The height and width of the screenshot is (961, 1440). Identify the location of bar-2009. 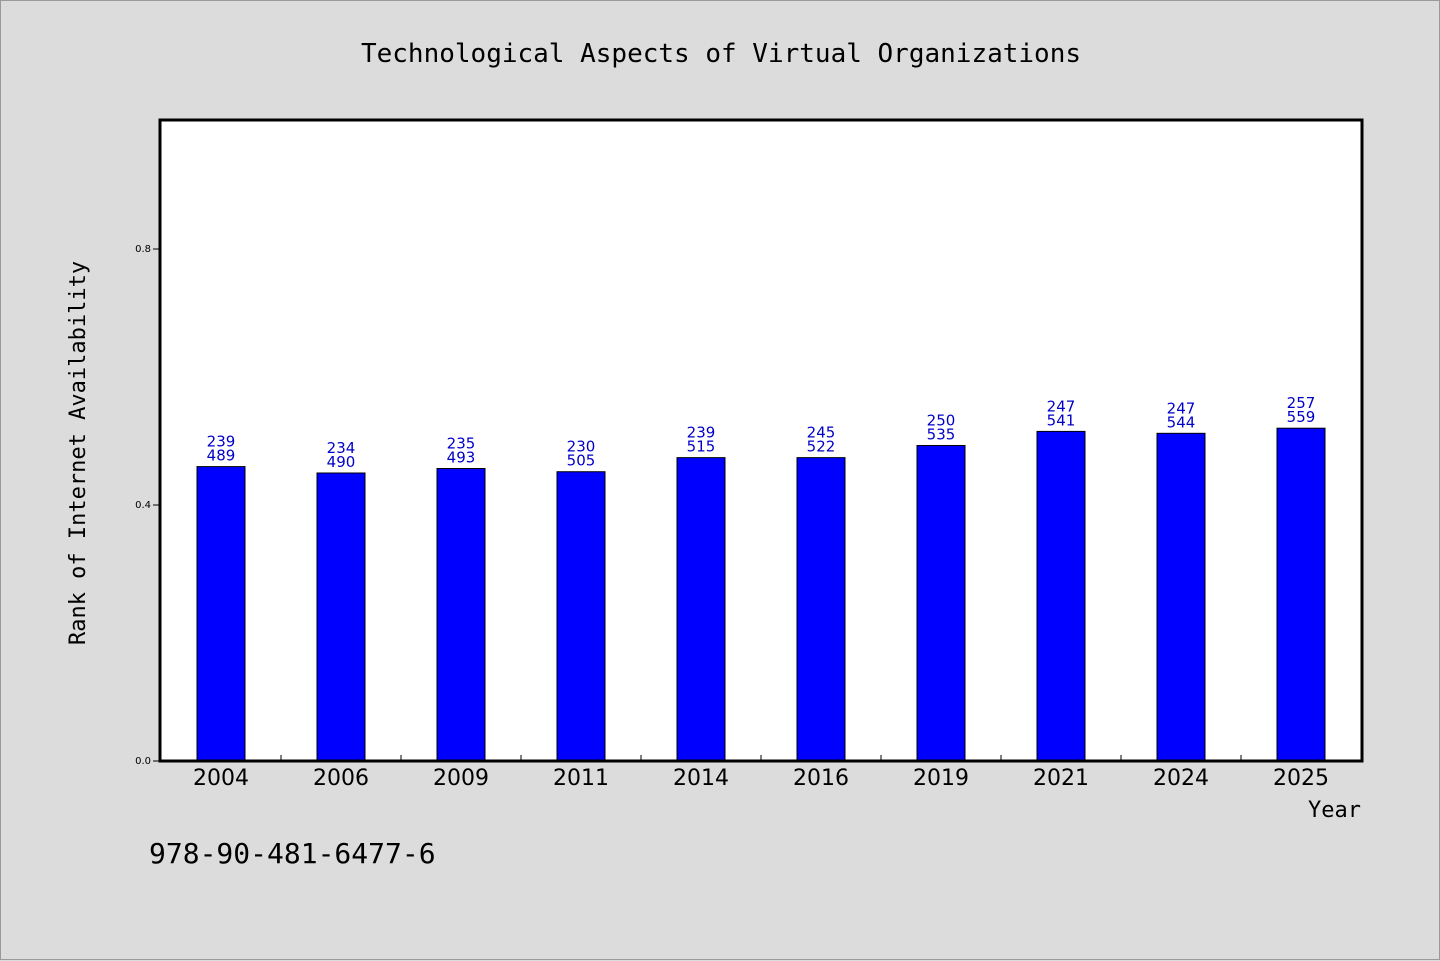
(461, 615).